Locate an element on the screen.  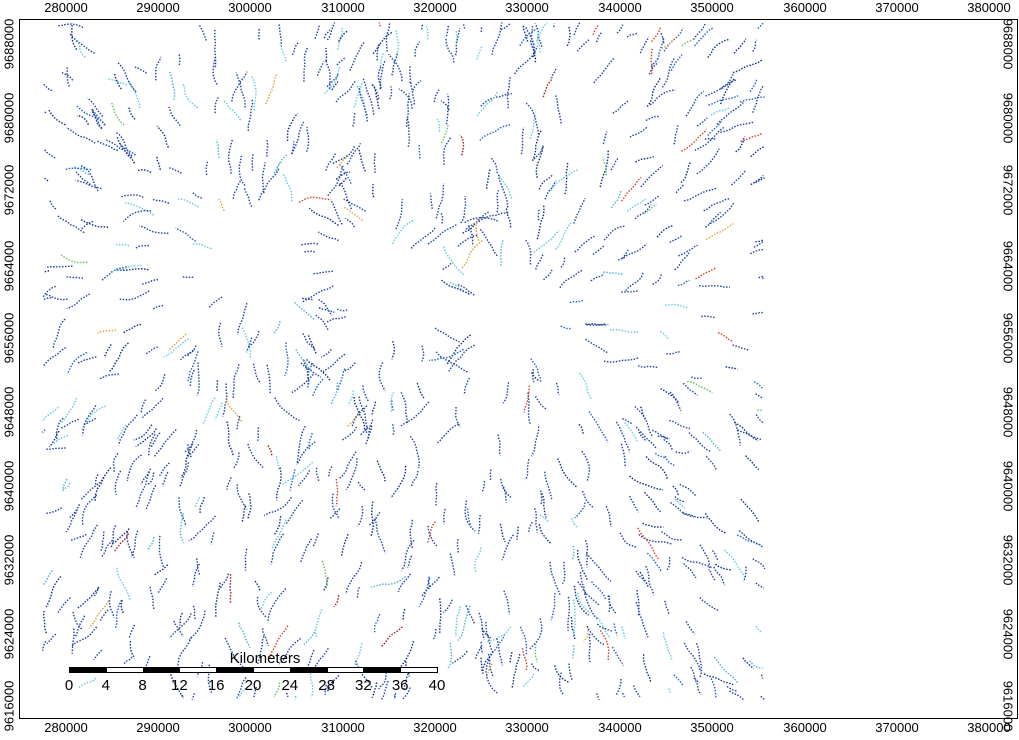
x-tick-label-bottom: 290000 is located at coordinates (158, 727).